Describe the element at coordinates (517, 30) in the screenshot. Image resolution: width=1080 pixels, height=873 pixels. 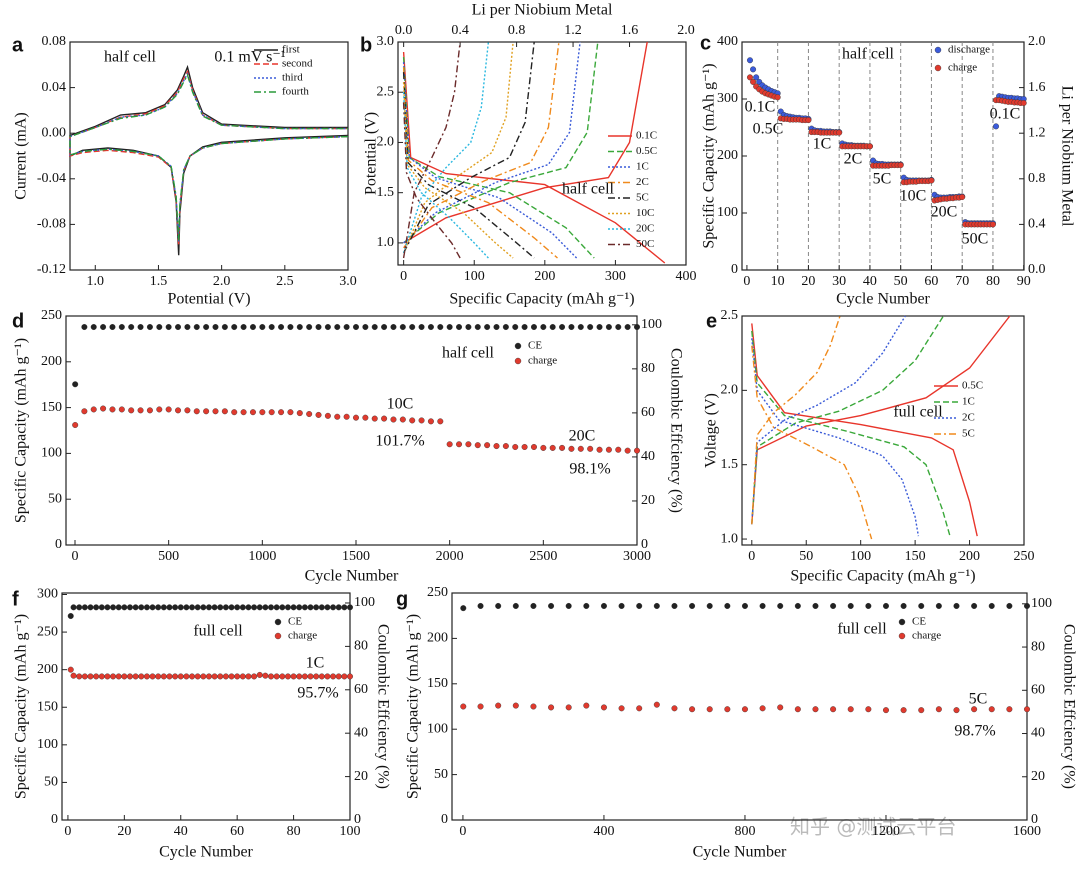
I see `x2-tick-label: 0.8` at that location.